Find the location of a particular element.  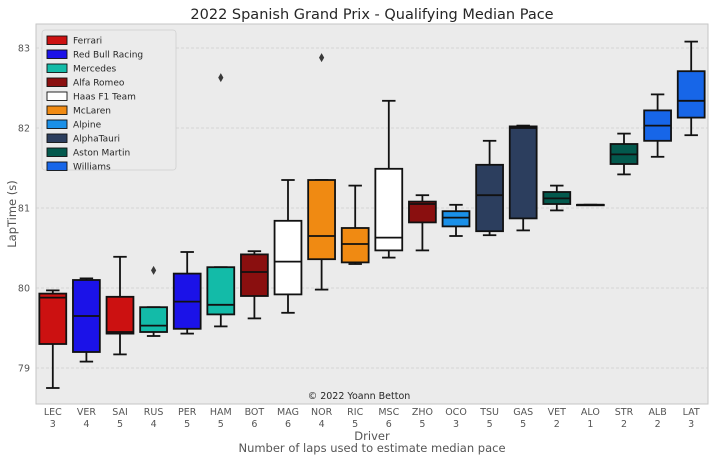

box-lec is located at coordinates (53, 339).